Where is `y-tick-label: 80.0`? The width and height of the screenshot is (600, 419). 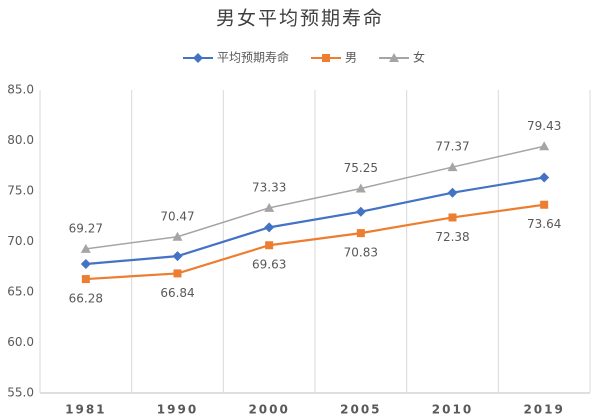 y-tick-label: 80.0 is located at coordinates (20, 140).